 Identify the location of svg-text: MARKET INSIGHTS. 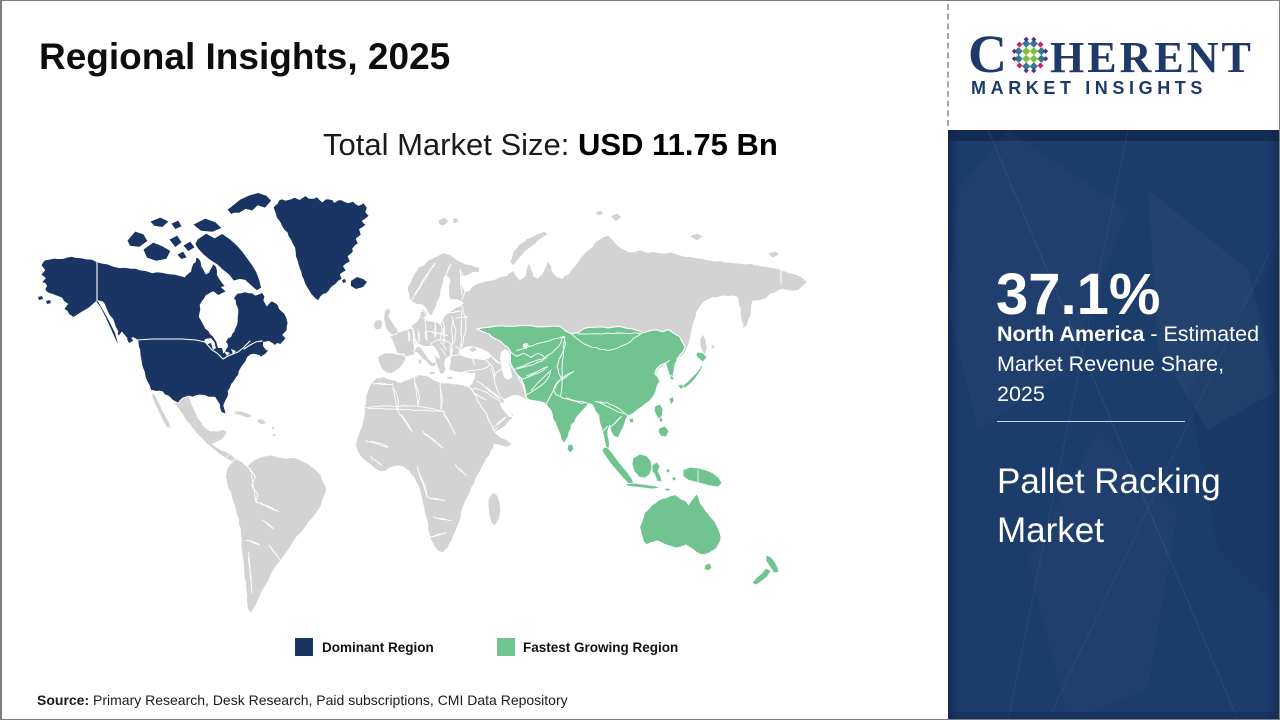
(1089, 88).